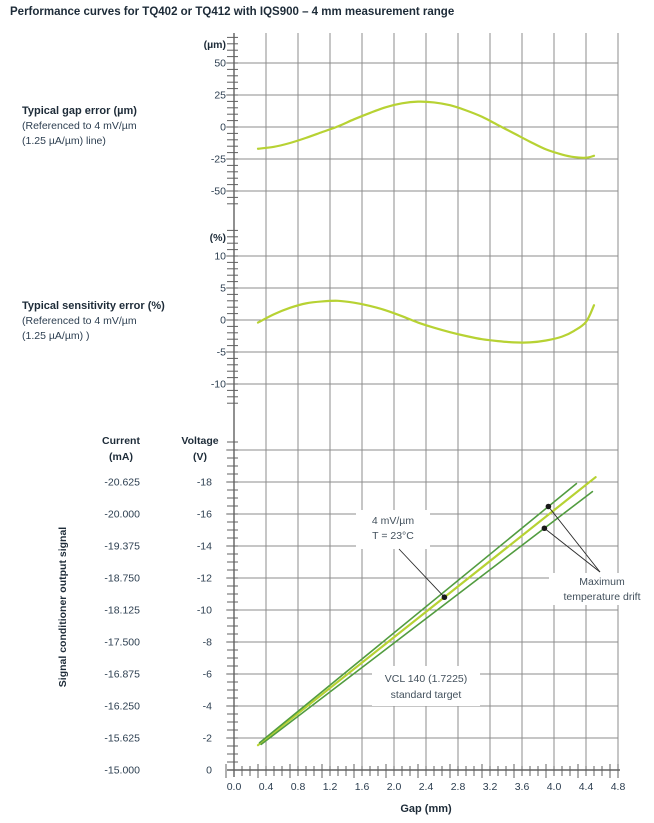  I want to click on y-tick-label: -4, so click(207, 707).